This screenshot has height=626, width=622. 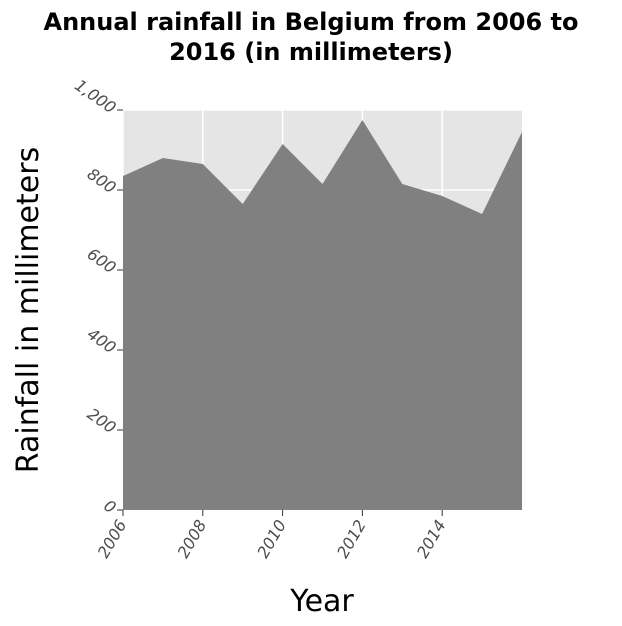 What do you see at coordinates (311, 22) in the screenshot?
I see `chart-title-line-1: Annual rainfall in Belgium from 2006 to` at bounding box center [311, 22].